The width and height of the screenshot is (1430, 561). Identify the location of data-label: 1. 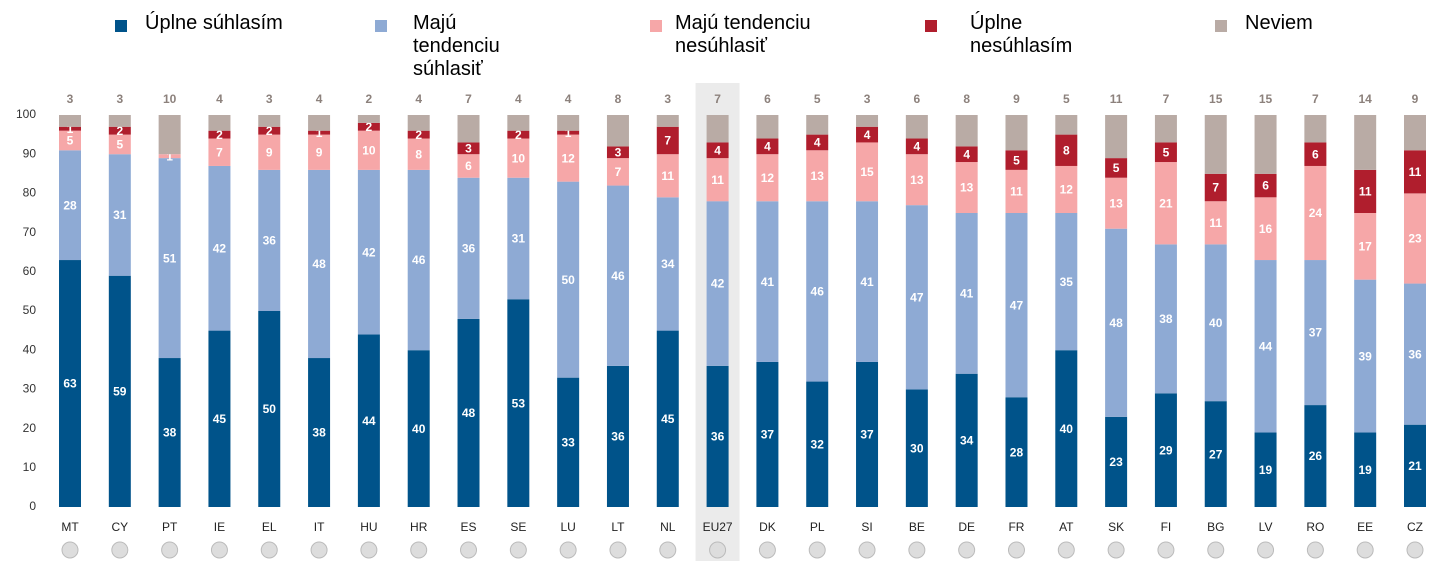
(319, 133).